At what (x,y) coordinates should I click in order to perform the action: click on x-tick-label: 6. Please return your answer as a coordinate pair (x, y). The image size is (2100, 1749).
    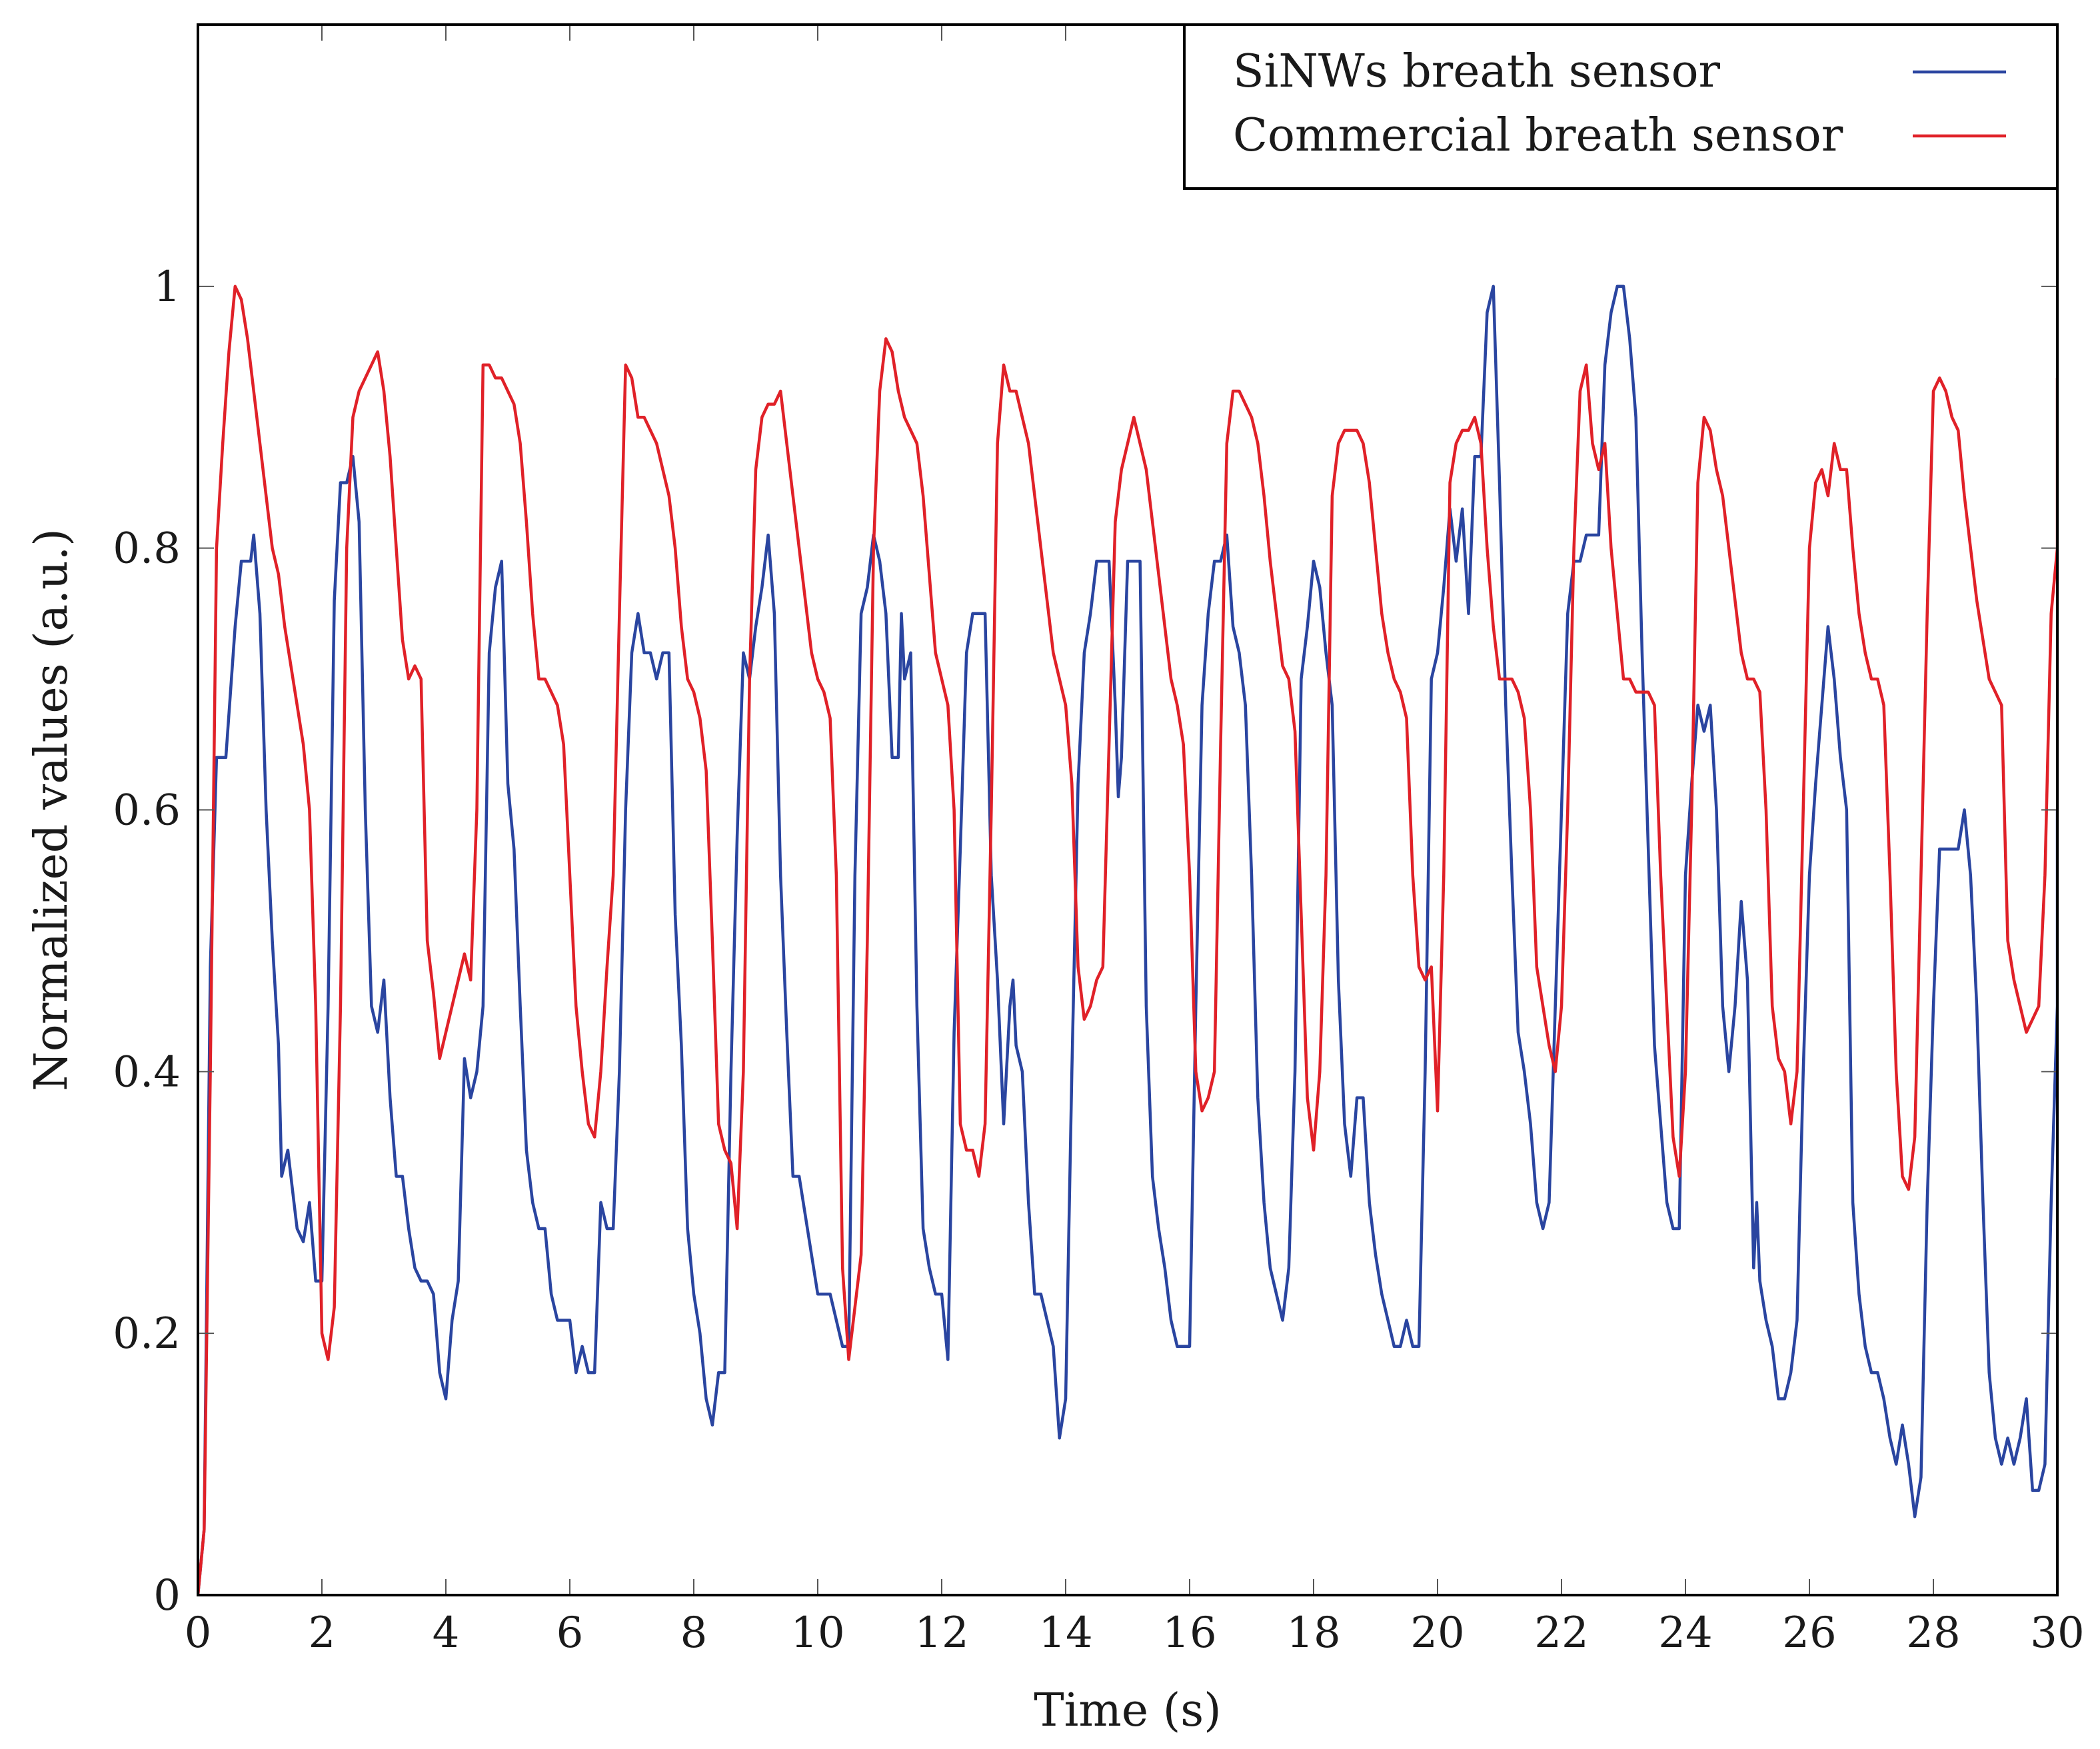
    Looking at the image, I should click on (570, 1633).